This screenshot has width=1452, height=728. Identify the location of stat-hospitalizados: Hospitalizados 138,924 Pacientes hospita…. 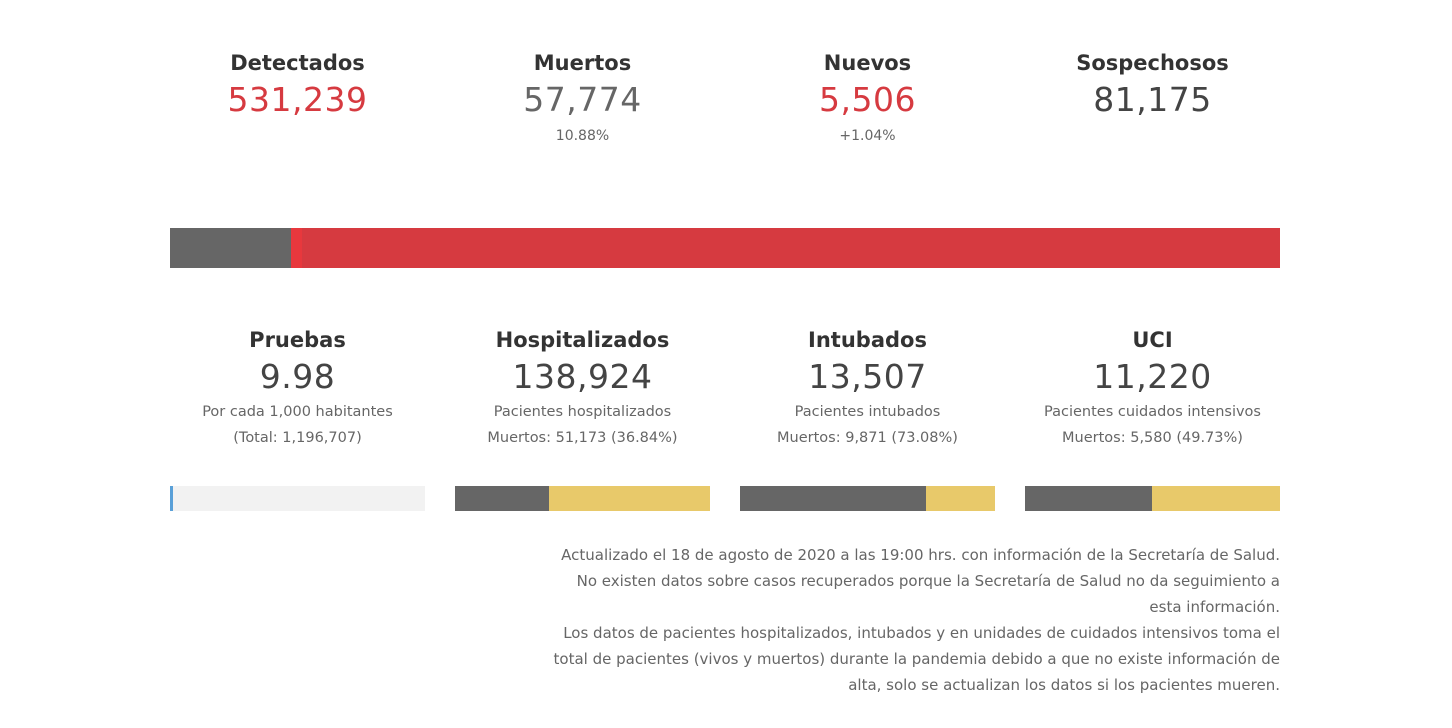
(582, 388).